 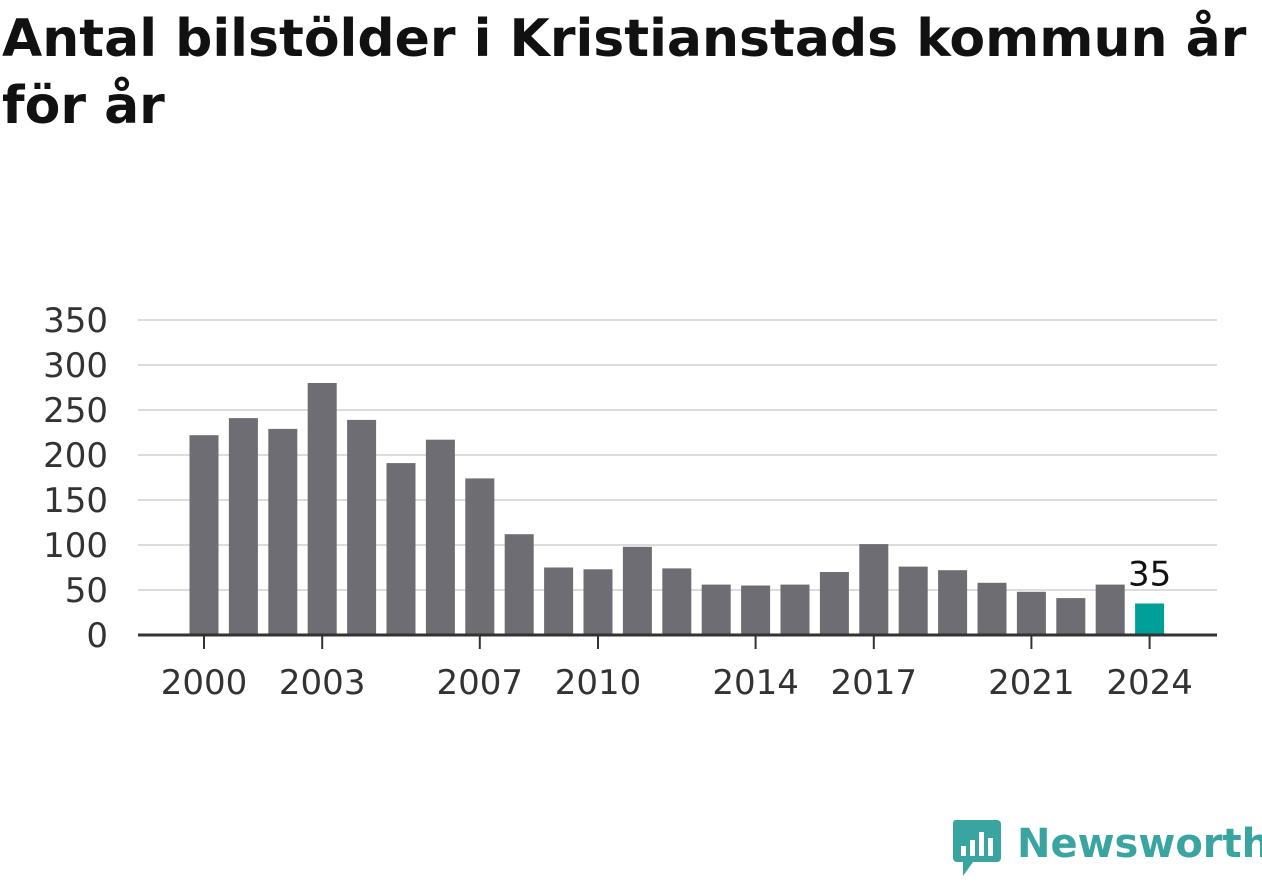 What do you see at coordinates (755, 683) in the screenshot?
I see `x-tick-label: 2014` at bounding box center [755, 683].